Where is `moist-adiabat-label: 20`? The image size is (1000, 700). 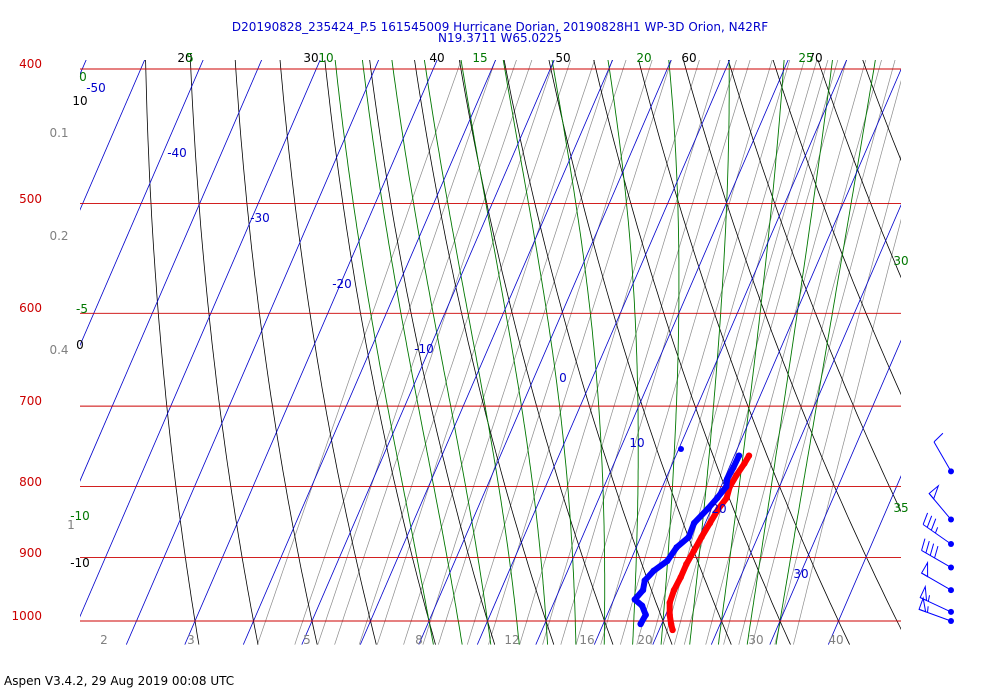
moist-adiabat-label: 20 is located at coordinates (643, 58).